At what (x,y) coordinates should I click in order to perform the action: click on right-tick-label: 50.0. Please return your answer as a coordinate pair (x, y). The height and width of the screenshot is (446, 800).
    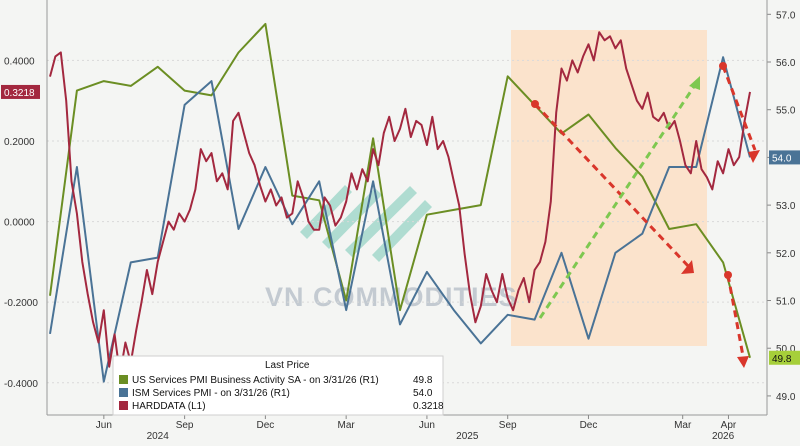
    Looking at the image, I should click on (786, 349).